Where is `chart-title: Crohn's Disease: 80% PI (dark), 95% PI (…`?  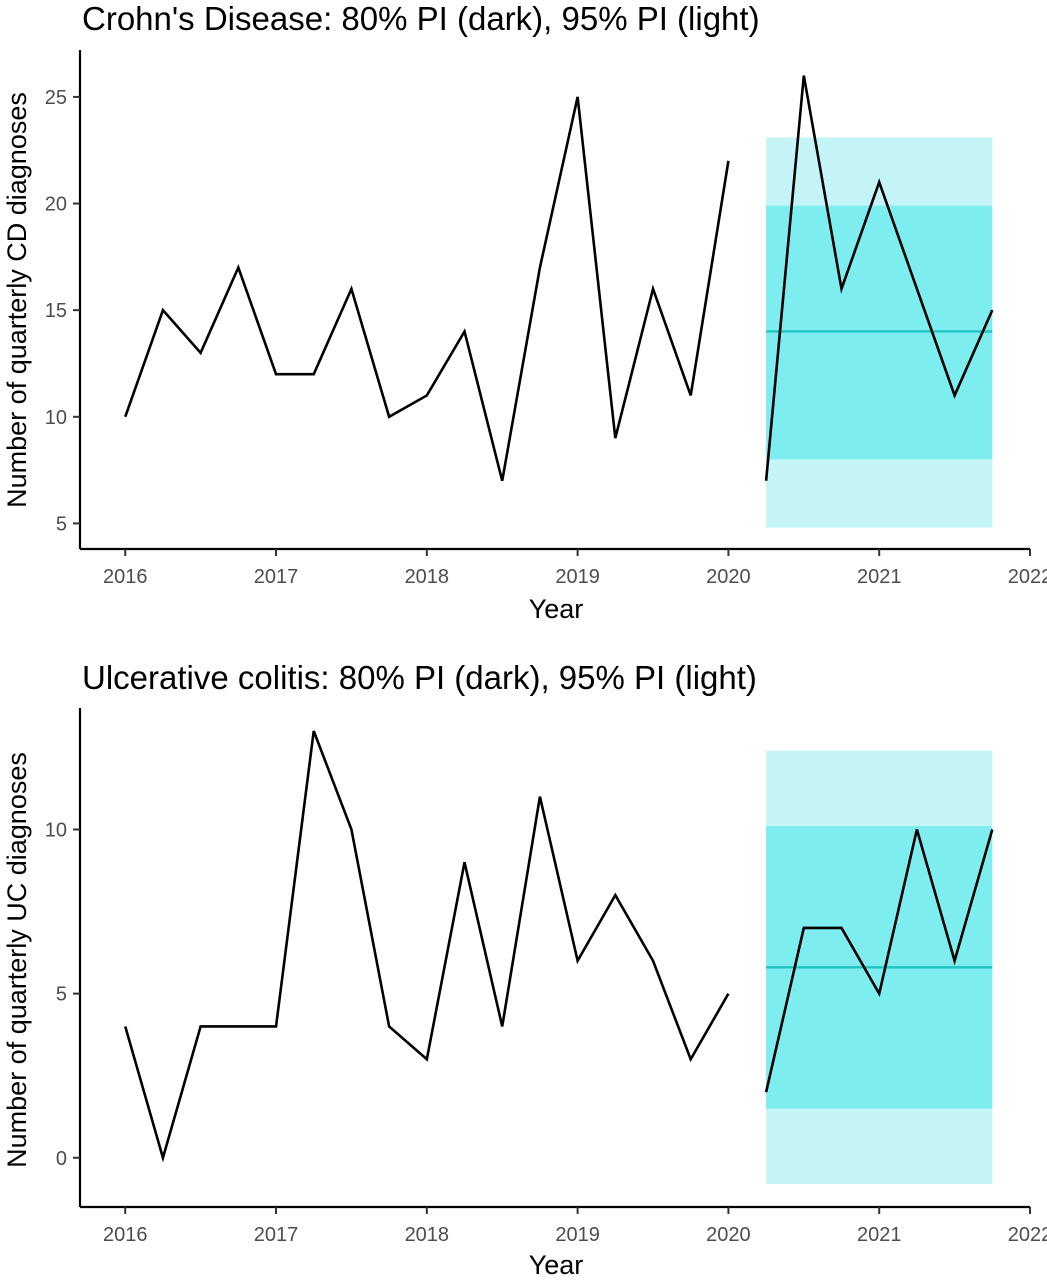 chart-title: Crohn's Disease: 80% PI (dark), 95% PI (… is located at coordinates (421, 18).